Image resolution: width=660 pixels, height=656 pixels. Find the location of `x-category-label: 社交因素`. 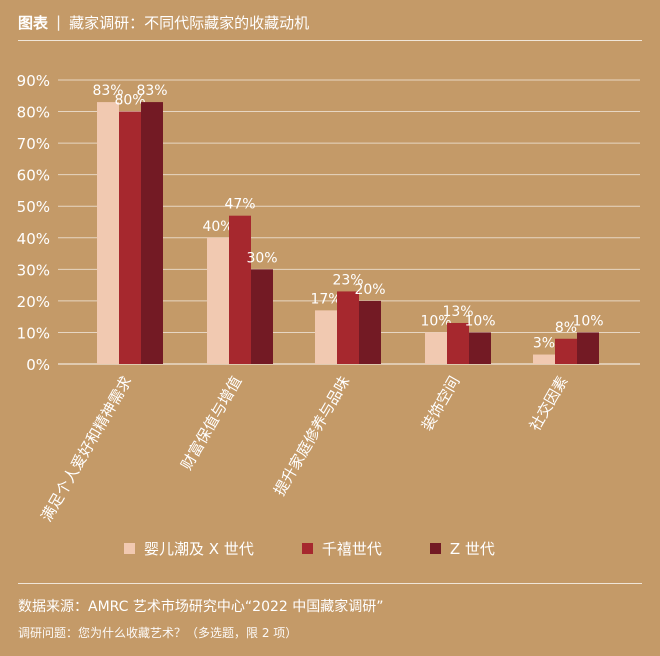

x-category-label: 社交因素 is located at coordinates (549, 403).